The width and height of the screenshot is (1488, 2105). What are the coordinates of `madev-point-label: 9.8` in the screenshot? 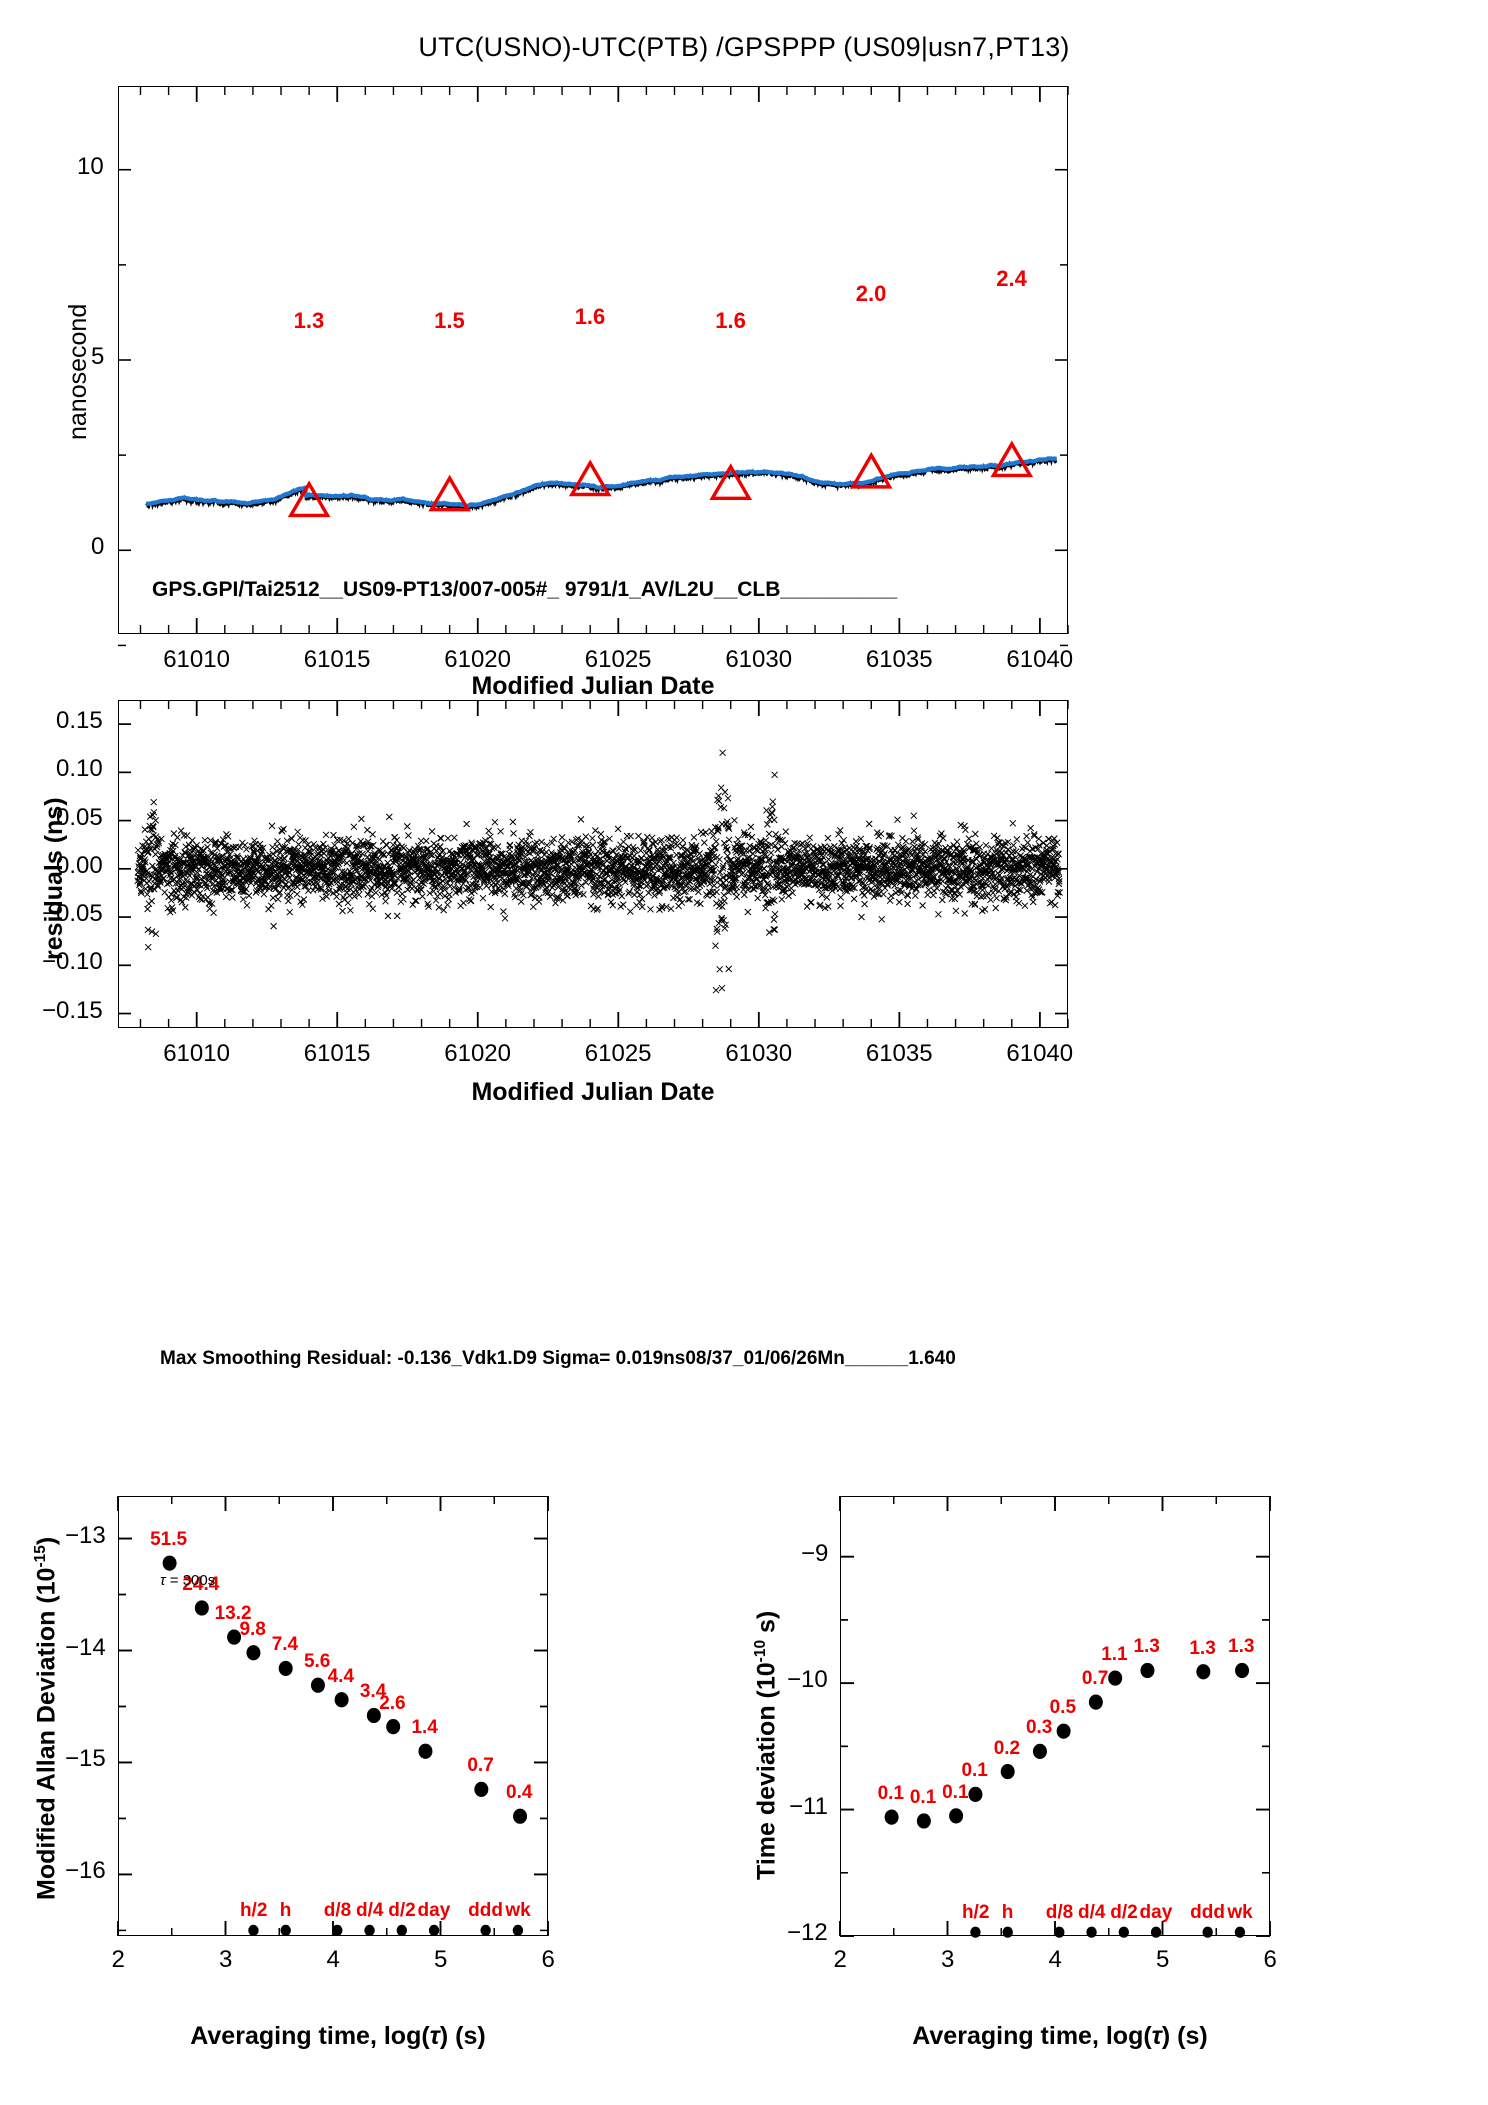 It's located at (252, 1629).